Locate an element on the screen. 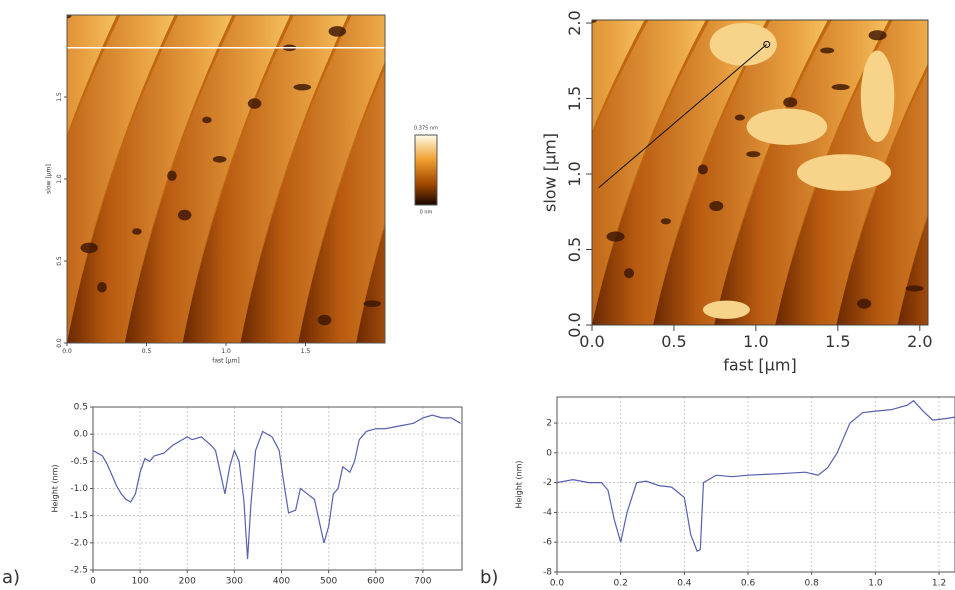  colorbar-label: 0 nm is located at coordinates (426, 213).